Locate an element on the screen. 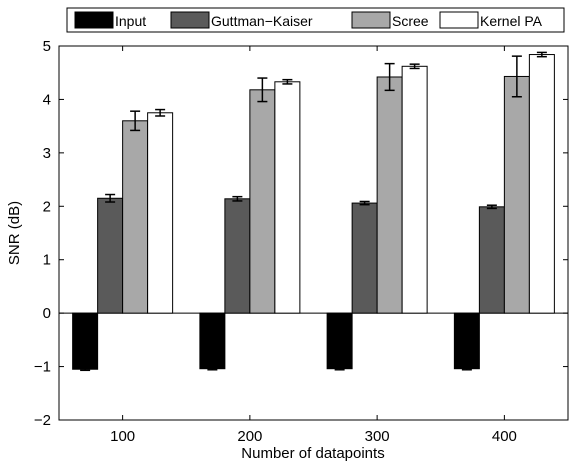 The image size is (581, 464). y-tick-label: 0 is located at coordinates (47, 313).